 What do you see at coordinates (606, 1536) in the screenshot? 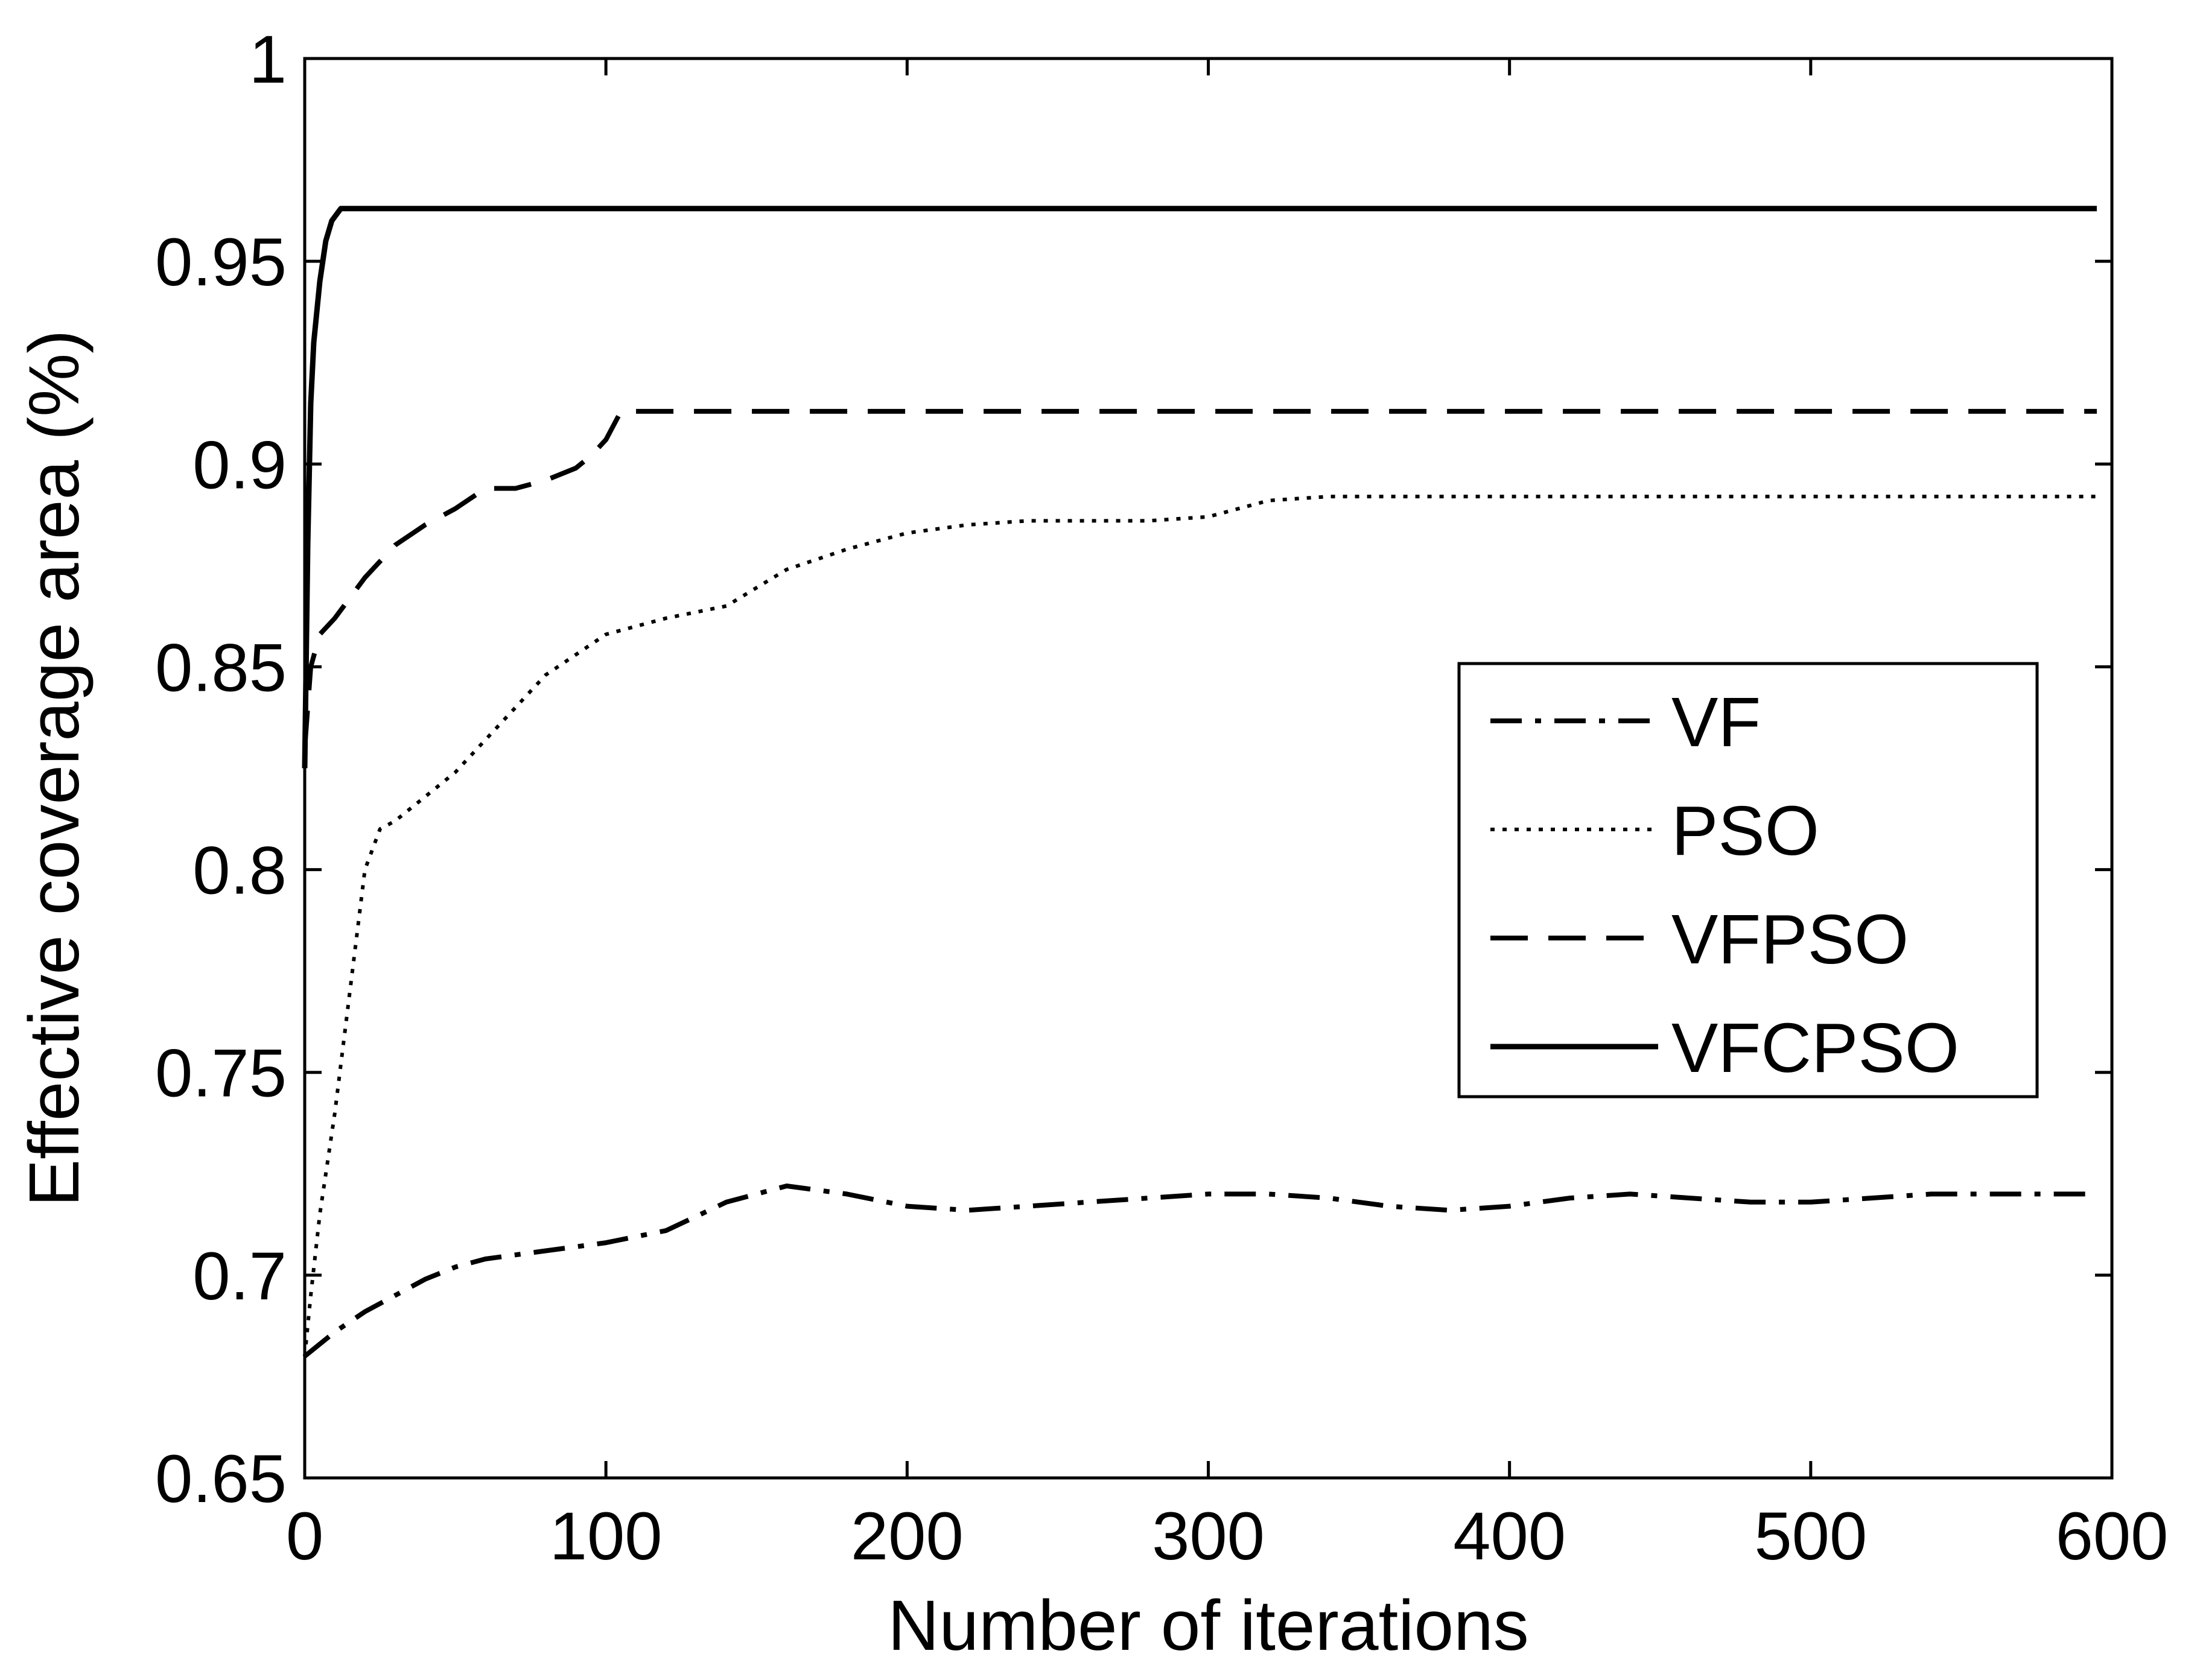
I see `x-tick-label: 100` at bounding box center [606, 1536].